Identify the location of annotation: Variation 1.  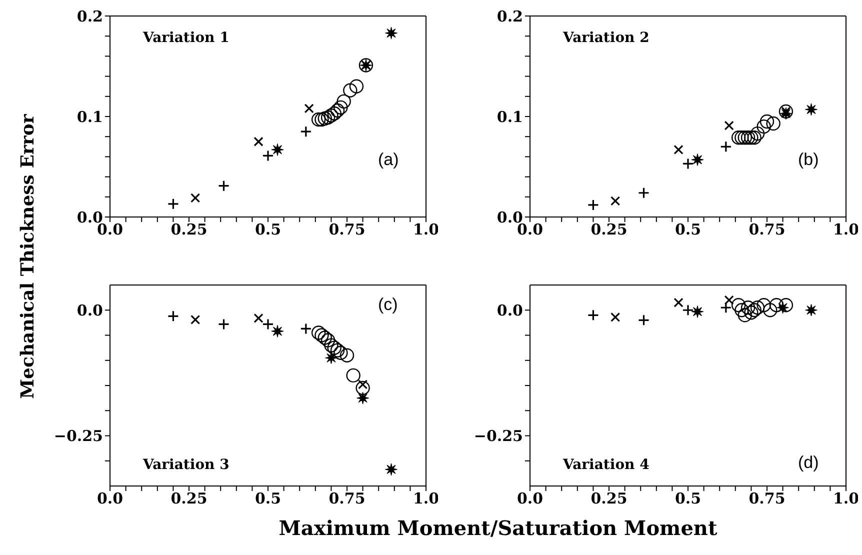
(186, 38).